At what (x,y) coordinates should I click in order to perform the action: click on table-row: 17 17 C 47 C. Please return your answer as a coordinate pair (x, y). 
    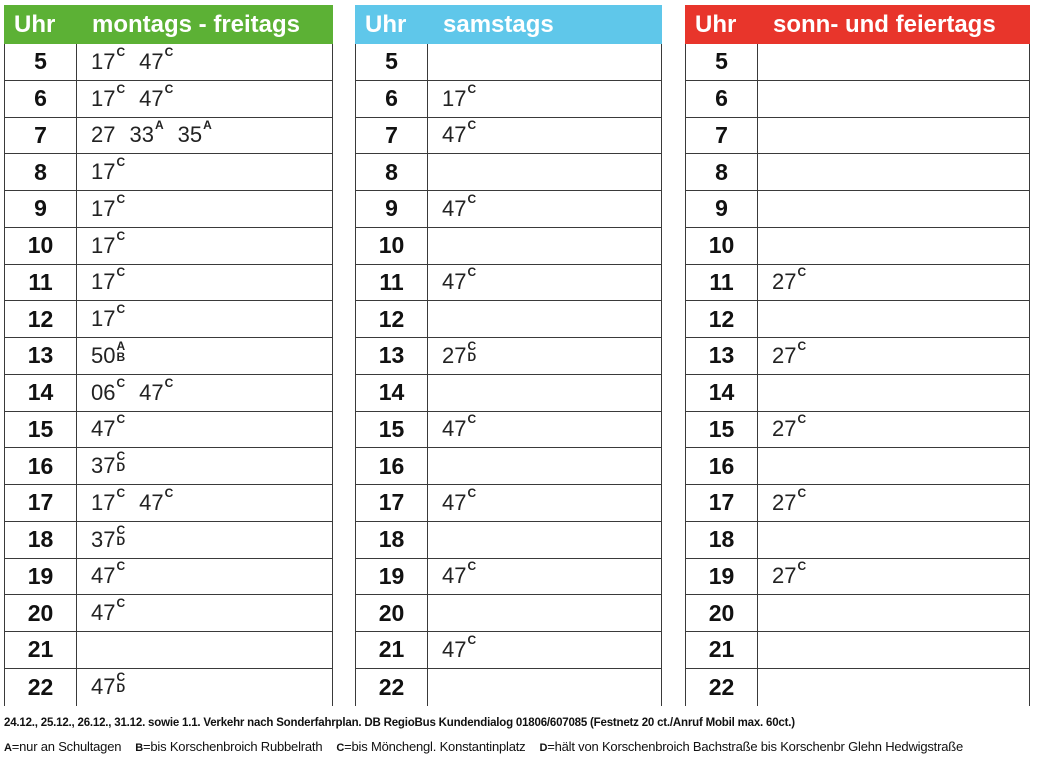
    Looking at the image, I should click on (168, 503).